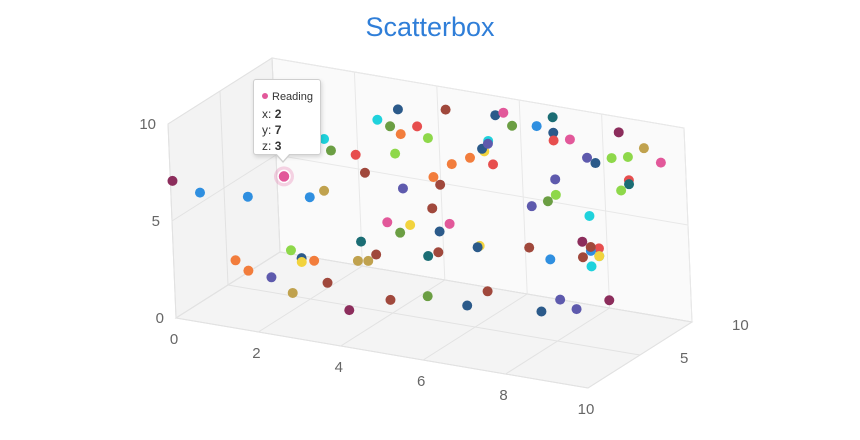 The image size is (860, 440). Describe the element at coordinates (421, 381) in the screenshot. I see `x-tick-label: 6` at that location.